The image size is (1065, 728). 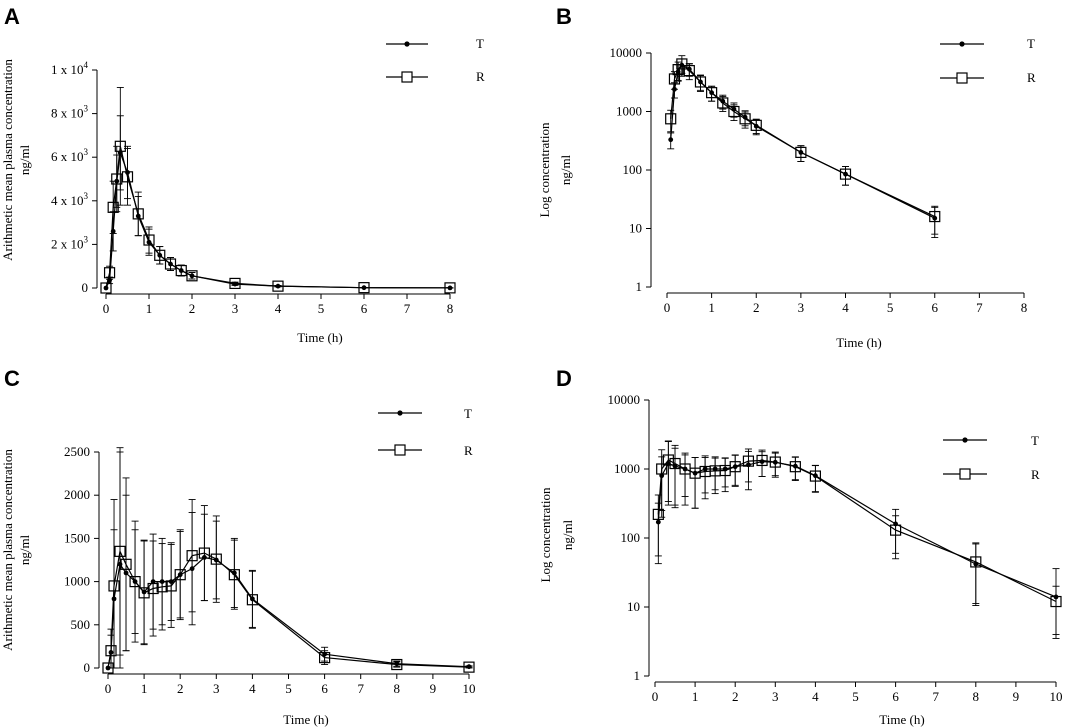 What do you see at coordinates (803, 140) in the screenshot?
I see `series-line-r-b` at bounding box center [803, 140].